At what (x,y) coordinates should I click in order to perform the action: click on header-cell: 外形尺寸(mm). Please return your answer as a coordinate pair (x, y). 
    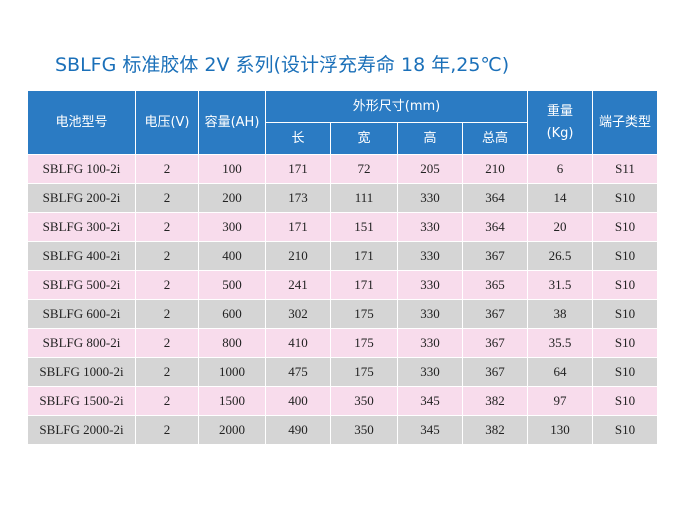
    Looking at the image, I should click on (396, 106).